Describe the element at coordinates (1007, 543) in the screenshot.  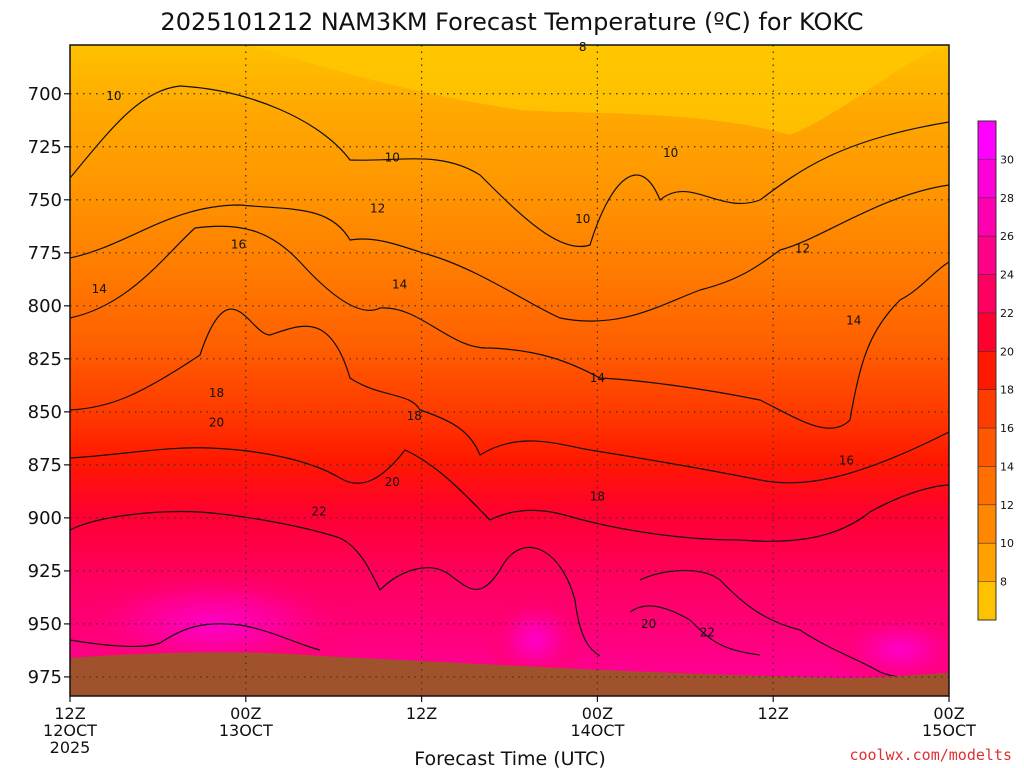
I see `colorbar-label: 10` at that location.